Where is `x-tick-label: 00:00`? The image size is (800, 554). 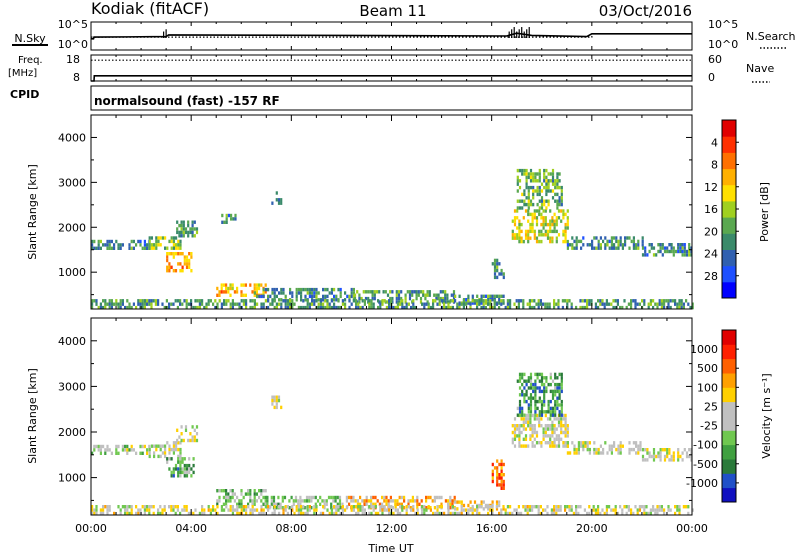
x-tick-label: 00:00 is located at coordinates (692, 528).